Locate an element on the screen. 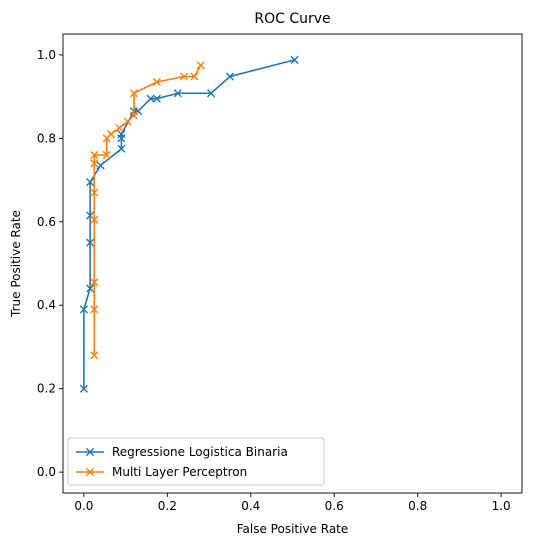 The image size is (533, 547). x-tick-label: 0.2 is located at coordinates (167, 506).